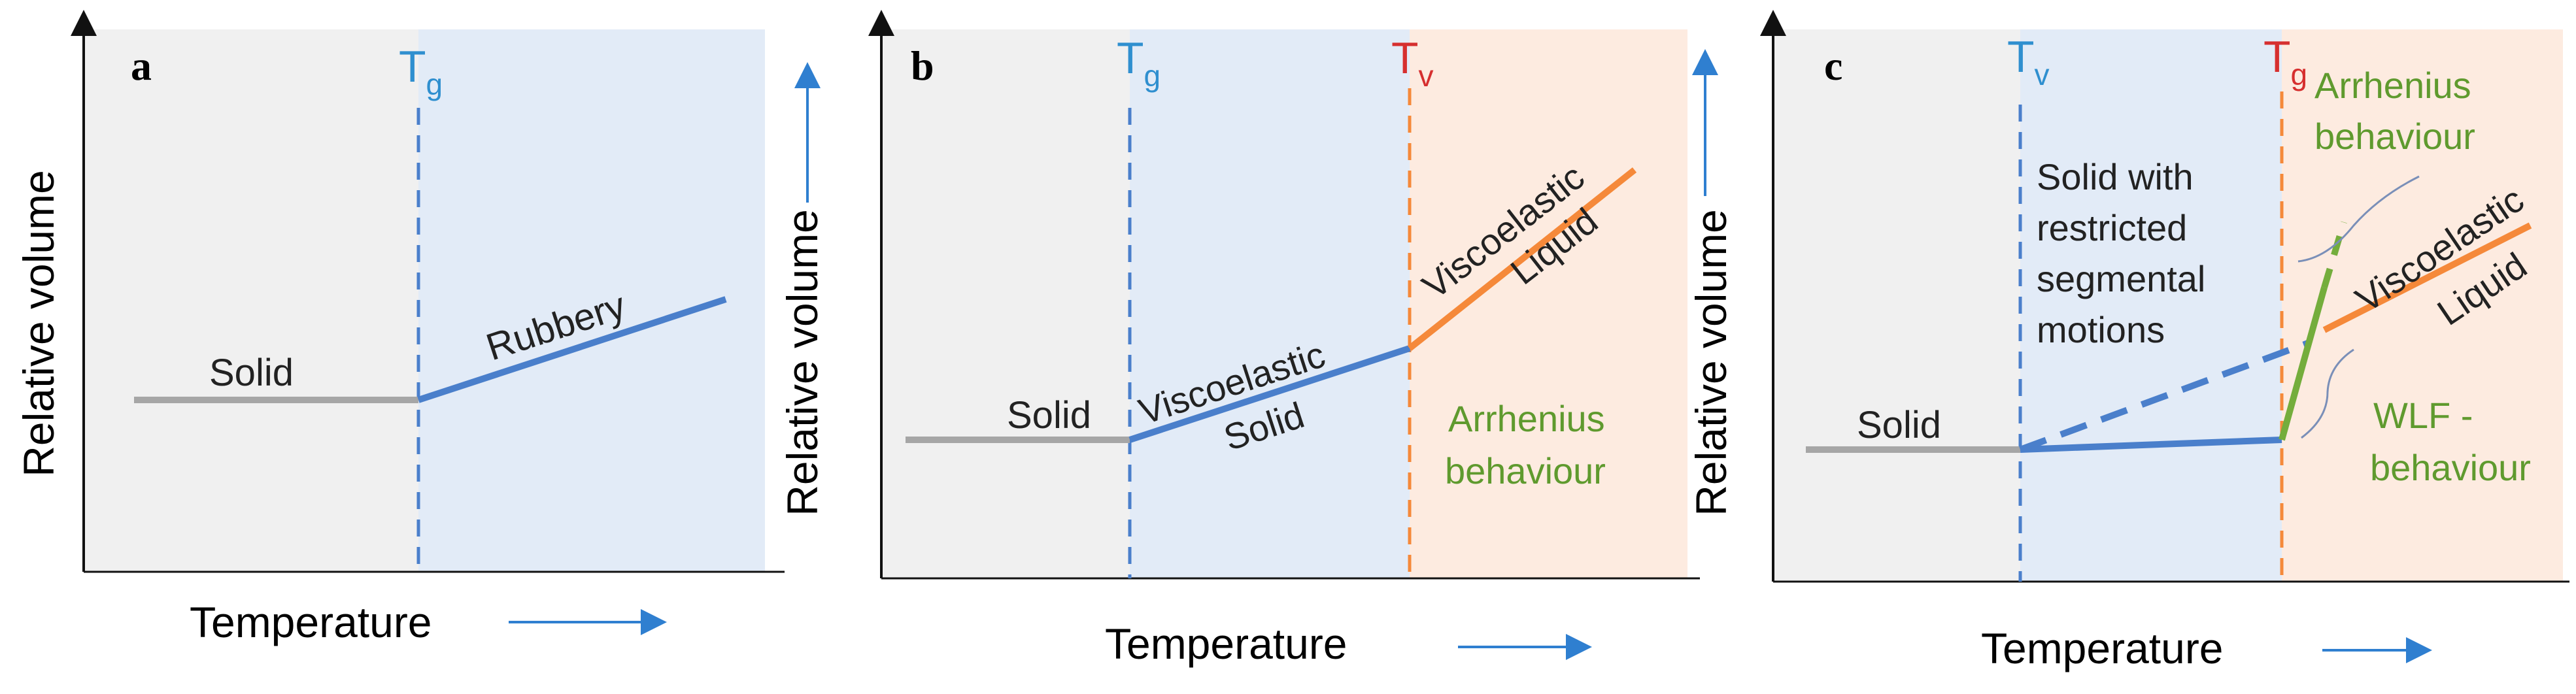 This screenshot has height=694, width=2576. Describe the element at coordinates (2334, 255) in the screenshot. I see `arrhenius-green-dashed` at that location.